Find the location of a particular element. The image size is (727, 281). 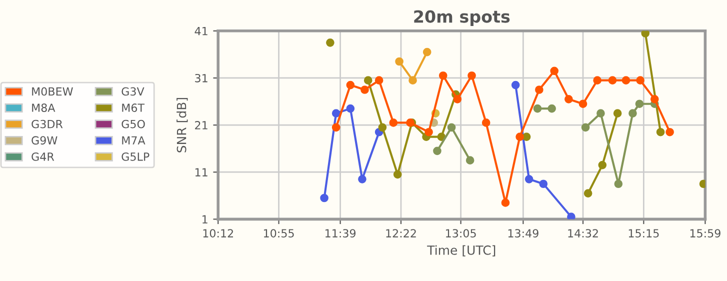

y-tick-label: 31 is located at coordinates (201, 78).